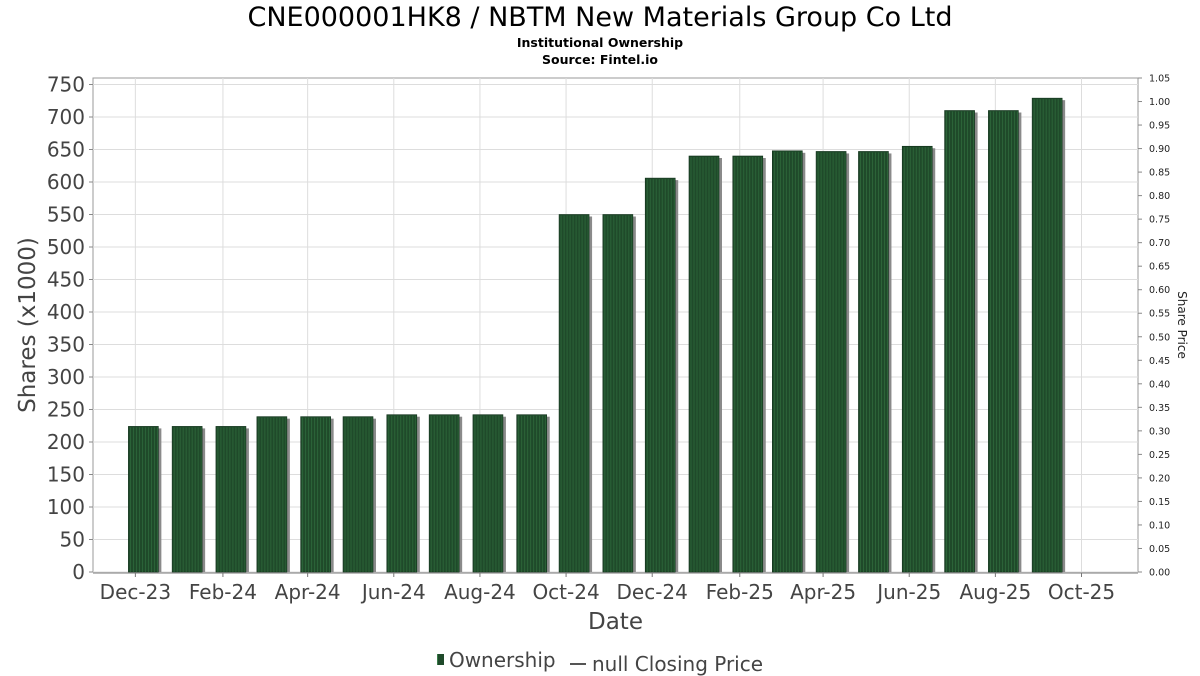  Describe the element at coordinates (66, 215) in the screenshot. I see `y-tick-label: 550` at that location.